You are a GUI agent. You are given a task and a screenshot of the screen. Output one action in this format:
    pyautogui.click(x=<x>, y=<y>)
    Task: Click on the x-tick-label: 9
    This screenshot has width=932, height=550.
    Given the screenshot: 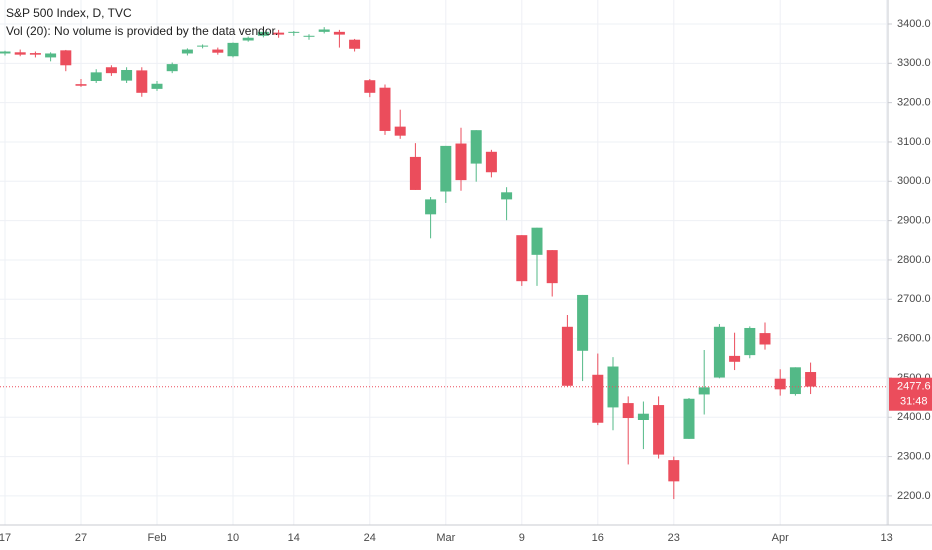 What is the action you would take?
    pyautogui.click(x=522, y=538)
    